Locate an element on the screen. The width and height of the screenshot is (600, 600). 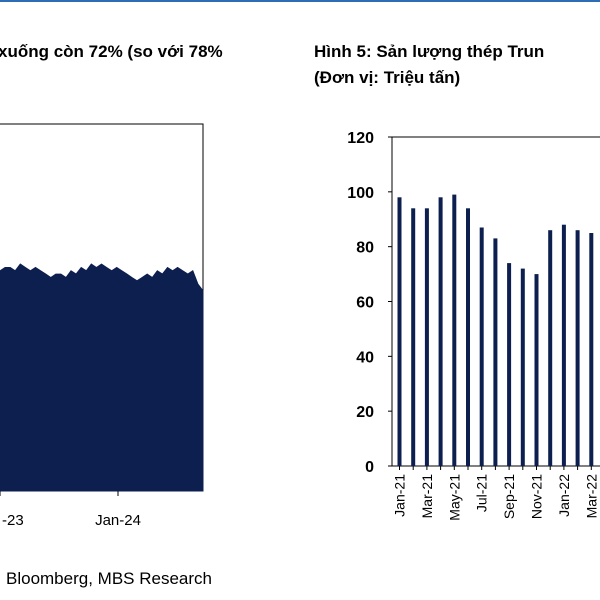
right-chart-title: Hình 5: Sản lượng thép Trun is located at coordinates (429, 51).